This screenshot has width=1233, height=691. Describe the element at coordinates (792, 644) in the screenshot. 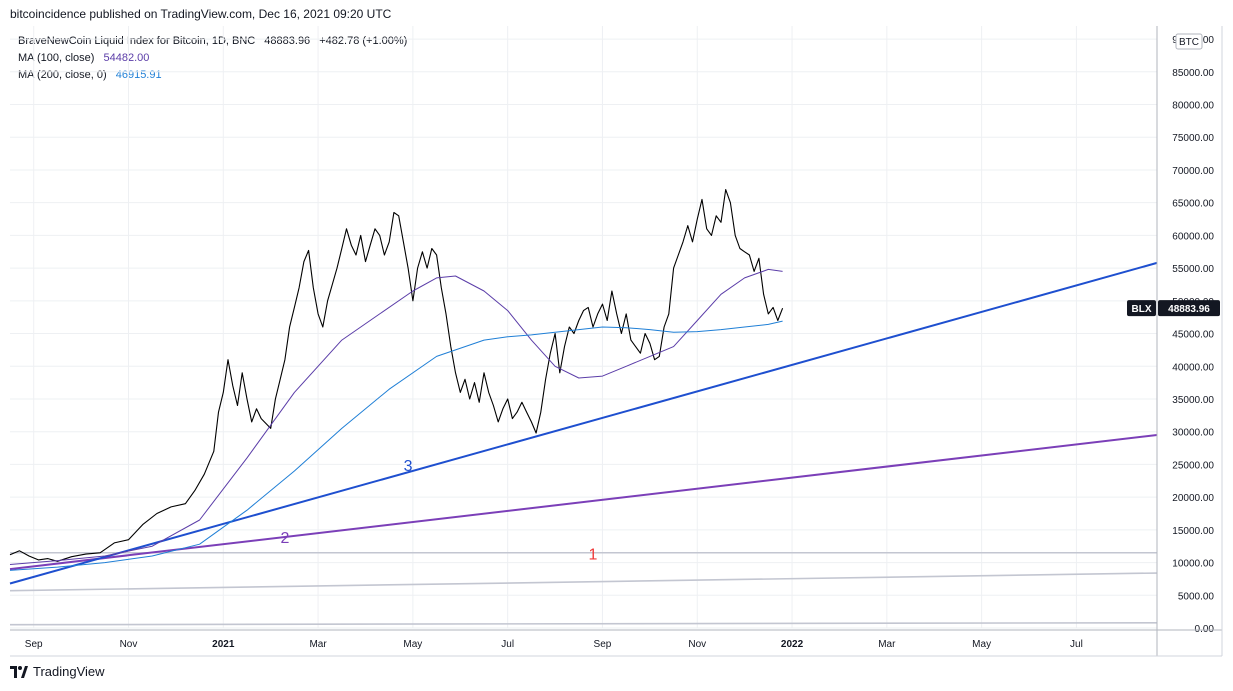

I see `x-tick-label: 2022` at that location.